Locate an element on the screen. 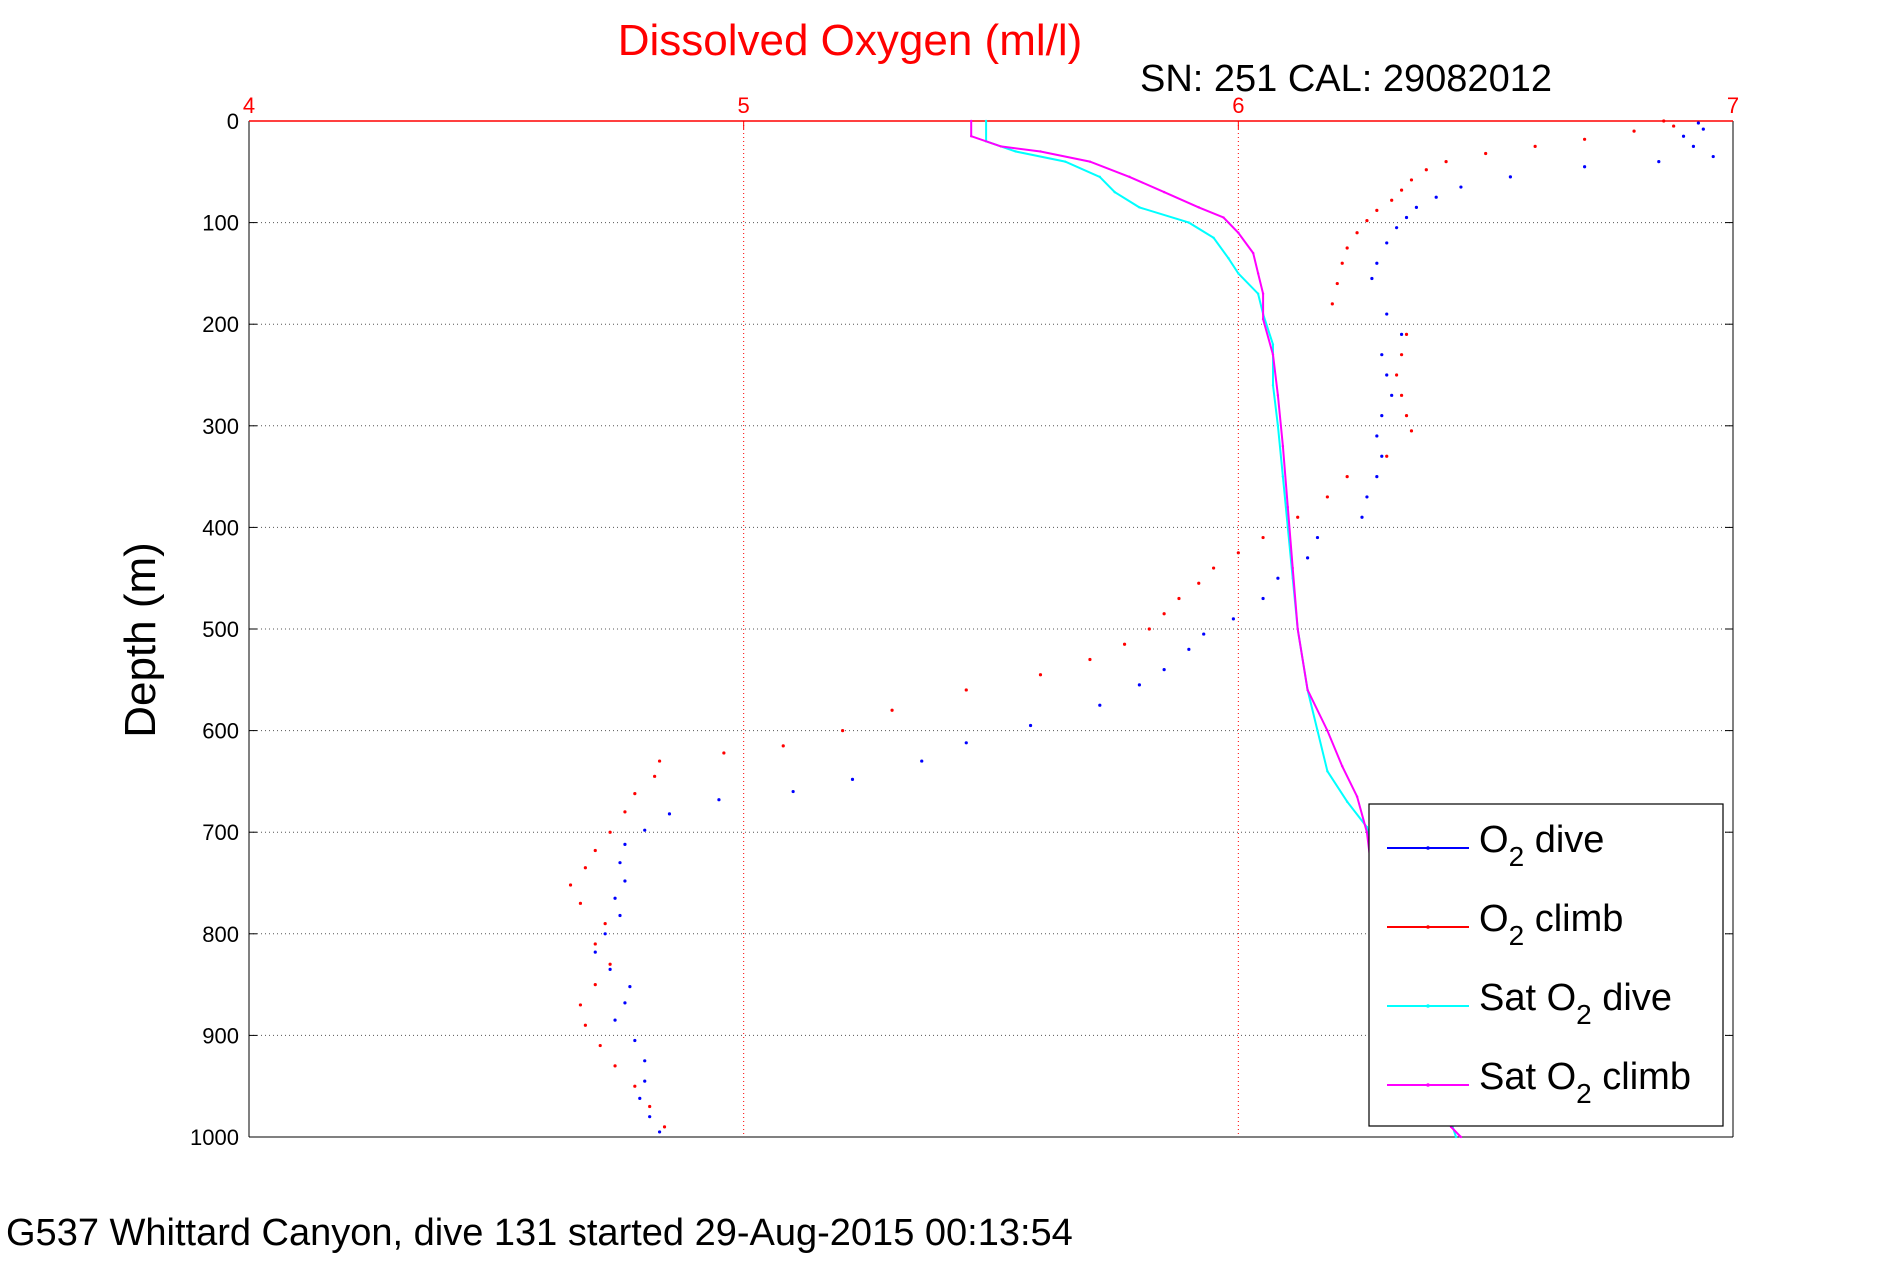 This screenshot has height=1262, width=1891. y-tick-label: 1000 is located at coordinates (214, 1137).